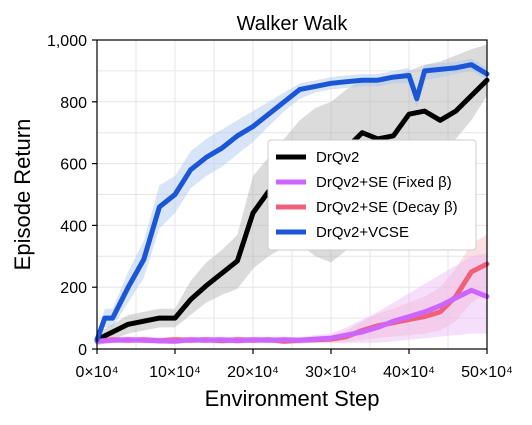 This screenshot has height=425, width=532. Describe the element at coordinates (73, 226) in the screenshot. I see `y-tick-label: 400` at that location.